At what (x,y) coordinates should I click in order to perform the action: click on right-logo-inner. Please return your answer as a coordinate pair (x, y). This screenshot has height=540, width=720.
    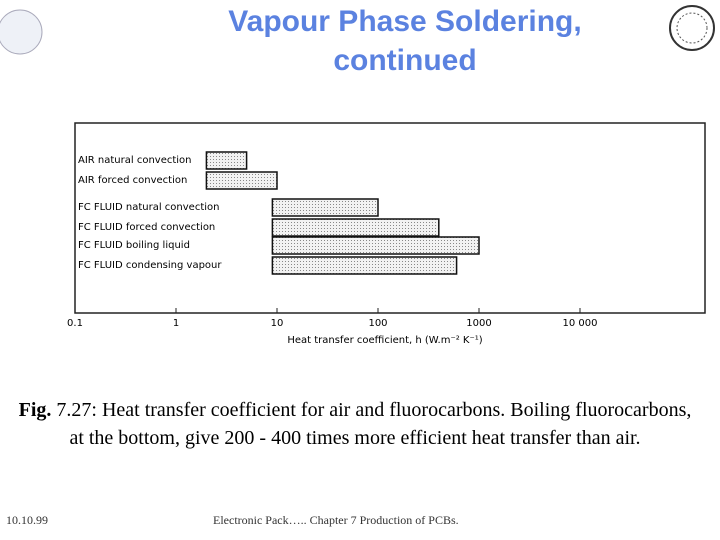
    Looking at the image, I should click on (692, 28).